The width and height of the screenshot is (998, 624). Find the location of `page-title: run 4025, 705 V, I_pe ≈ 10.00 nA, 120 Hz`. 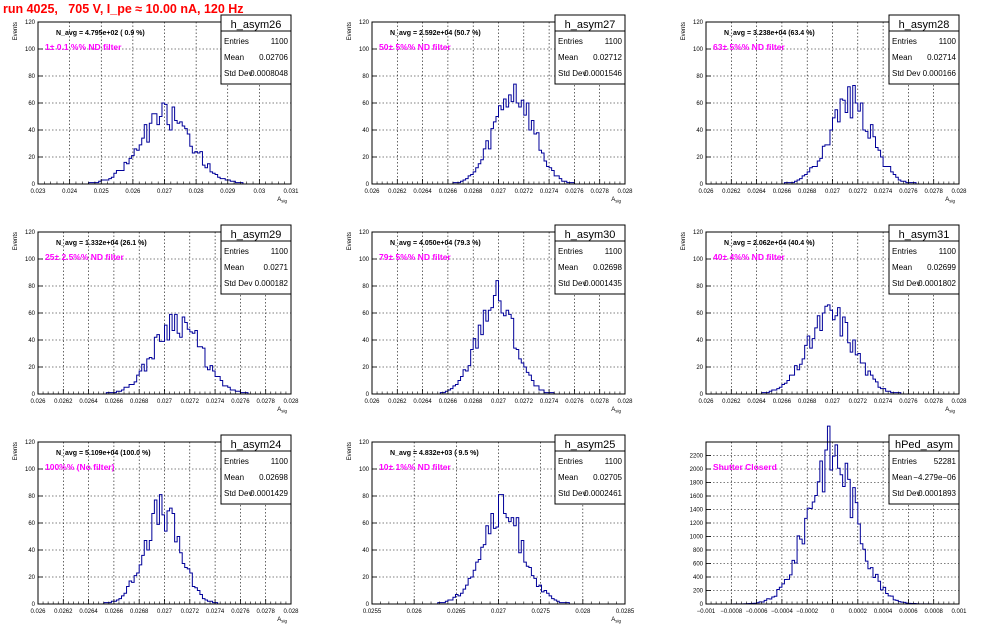

page-title: run 4025, 705 V, I_pe ≈ 10.00 nA, 120 Hz is located at coordinates (123, 9).